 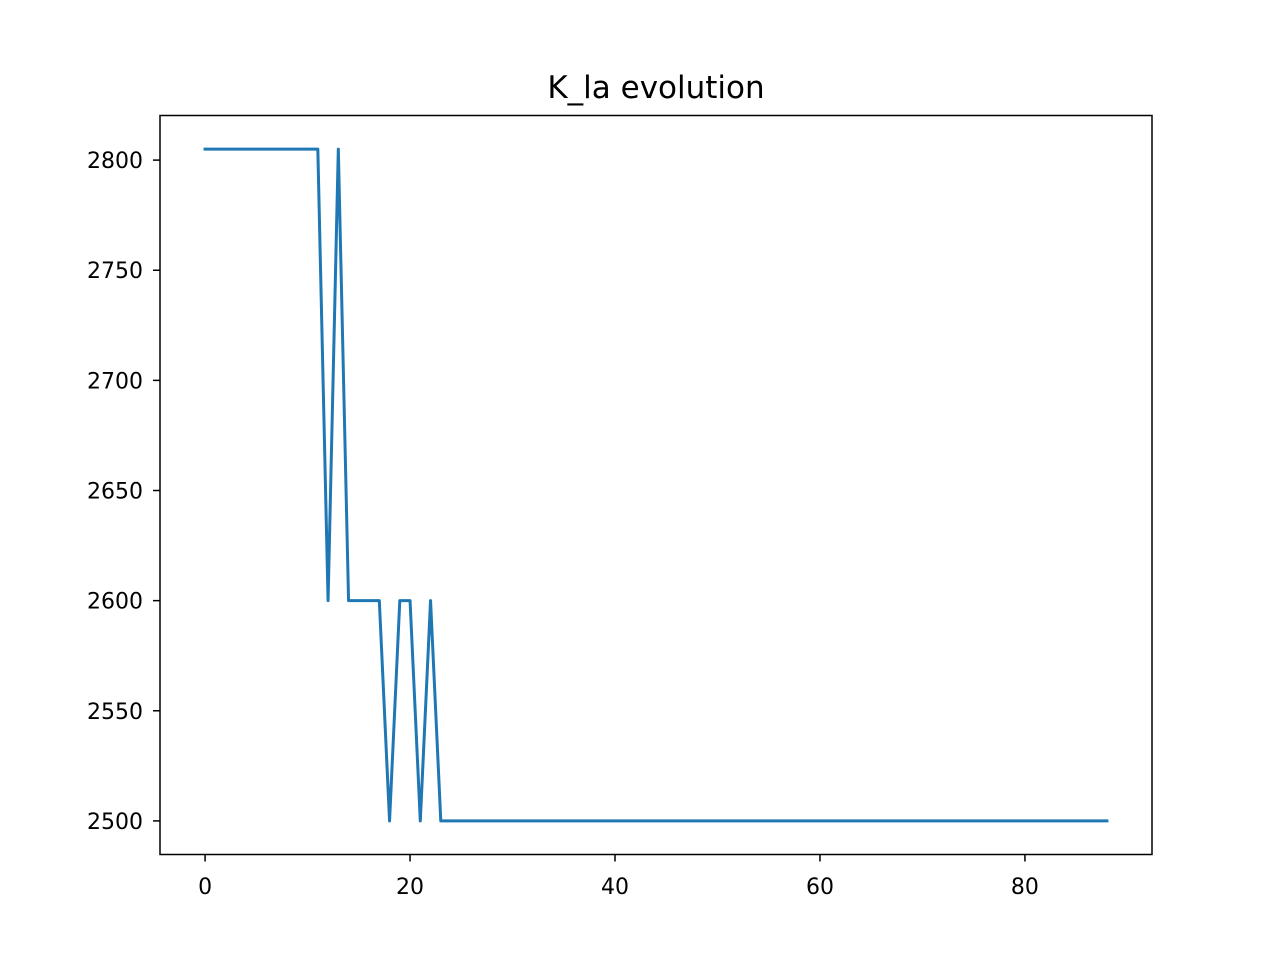 What do you see at coordinates (410, 887) in the screenshot?
I see `x-tick-label: 20` at bounding box center [410, 887].